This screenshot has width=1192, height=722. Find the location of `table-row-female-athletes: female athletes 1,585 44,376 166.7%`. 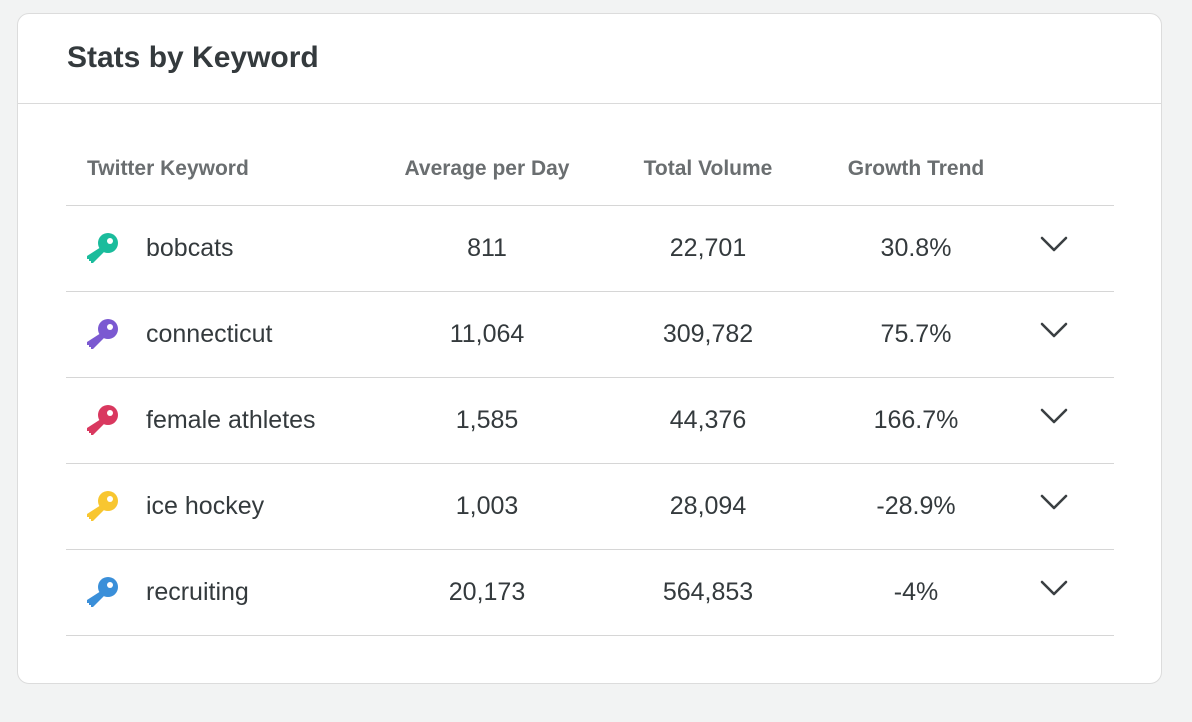

table-row-female-athletes: female athletes 1,585 44,376 166.7% is located at coordinates (590, 421).